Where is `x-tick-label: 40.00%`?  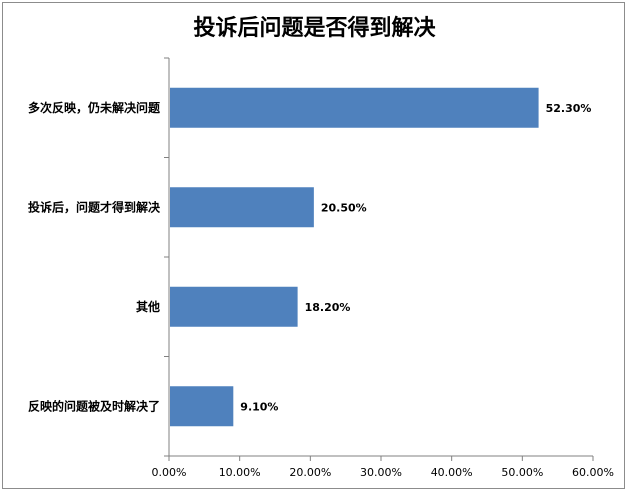
x-tick-label: 40.00% is located at coordinates (452, 472).